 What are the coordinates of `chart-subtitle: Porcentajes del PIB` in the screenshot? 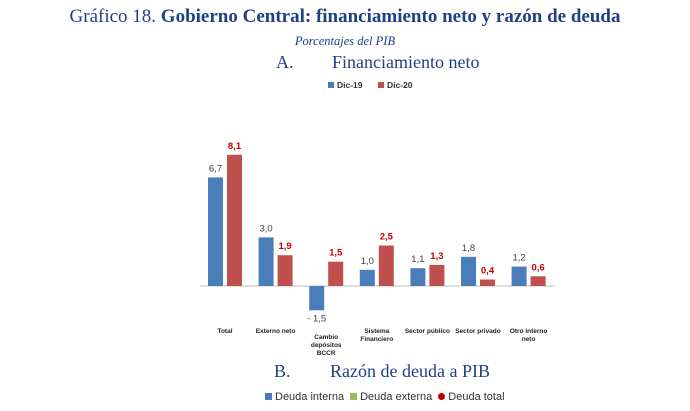 It's located at (345, 41).